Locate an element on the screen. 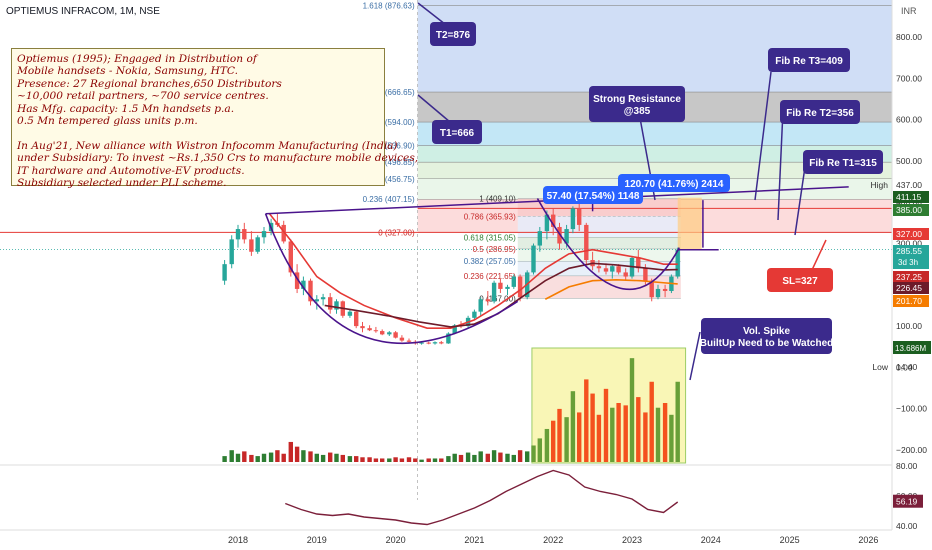  oscillator-line is located at coordinates (482, 497).